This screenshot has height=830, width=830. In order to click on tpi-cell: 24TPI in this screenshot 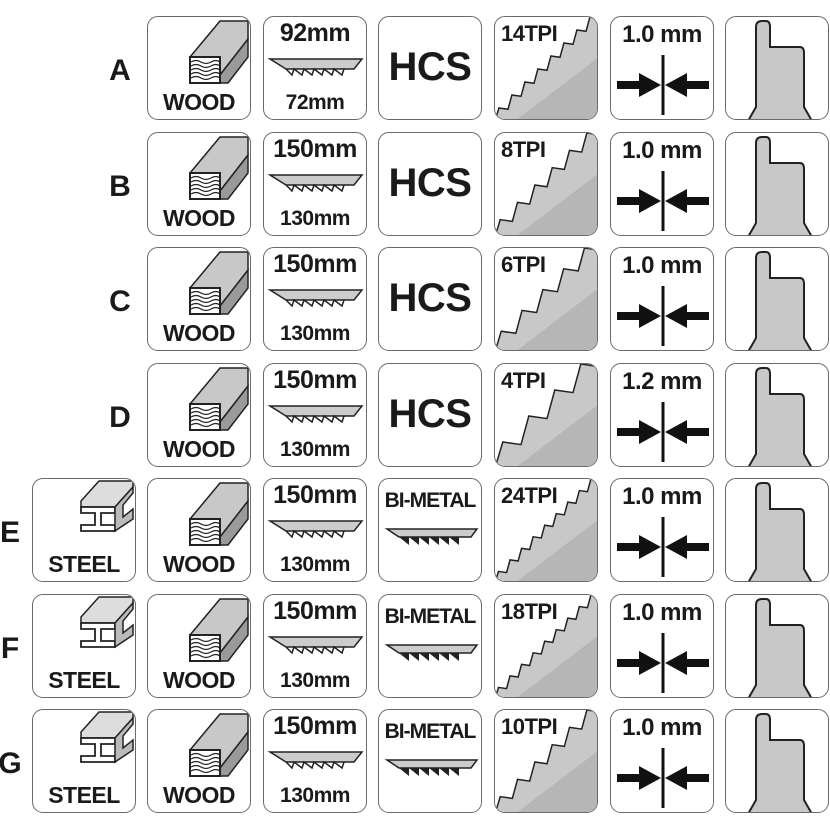, I will do `click(546, 530)`.